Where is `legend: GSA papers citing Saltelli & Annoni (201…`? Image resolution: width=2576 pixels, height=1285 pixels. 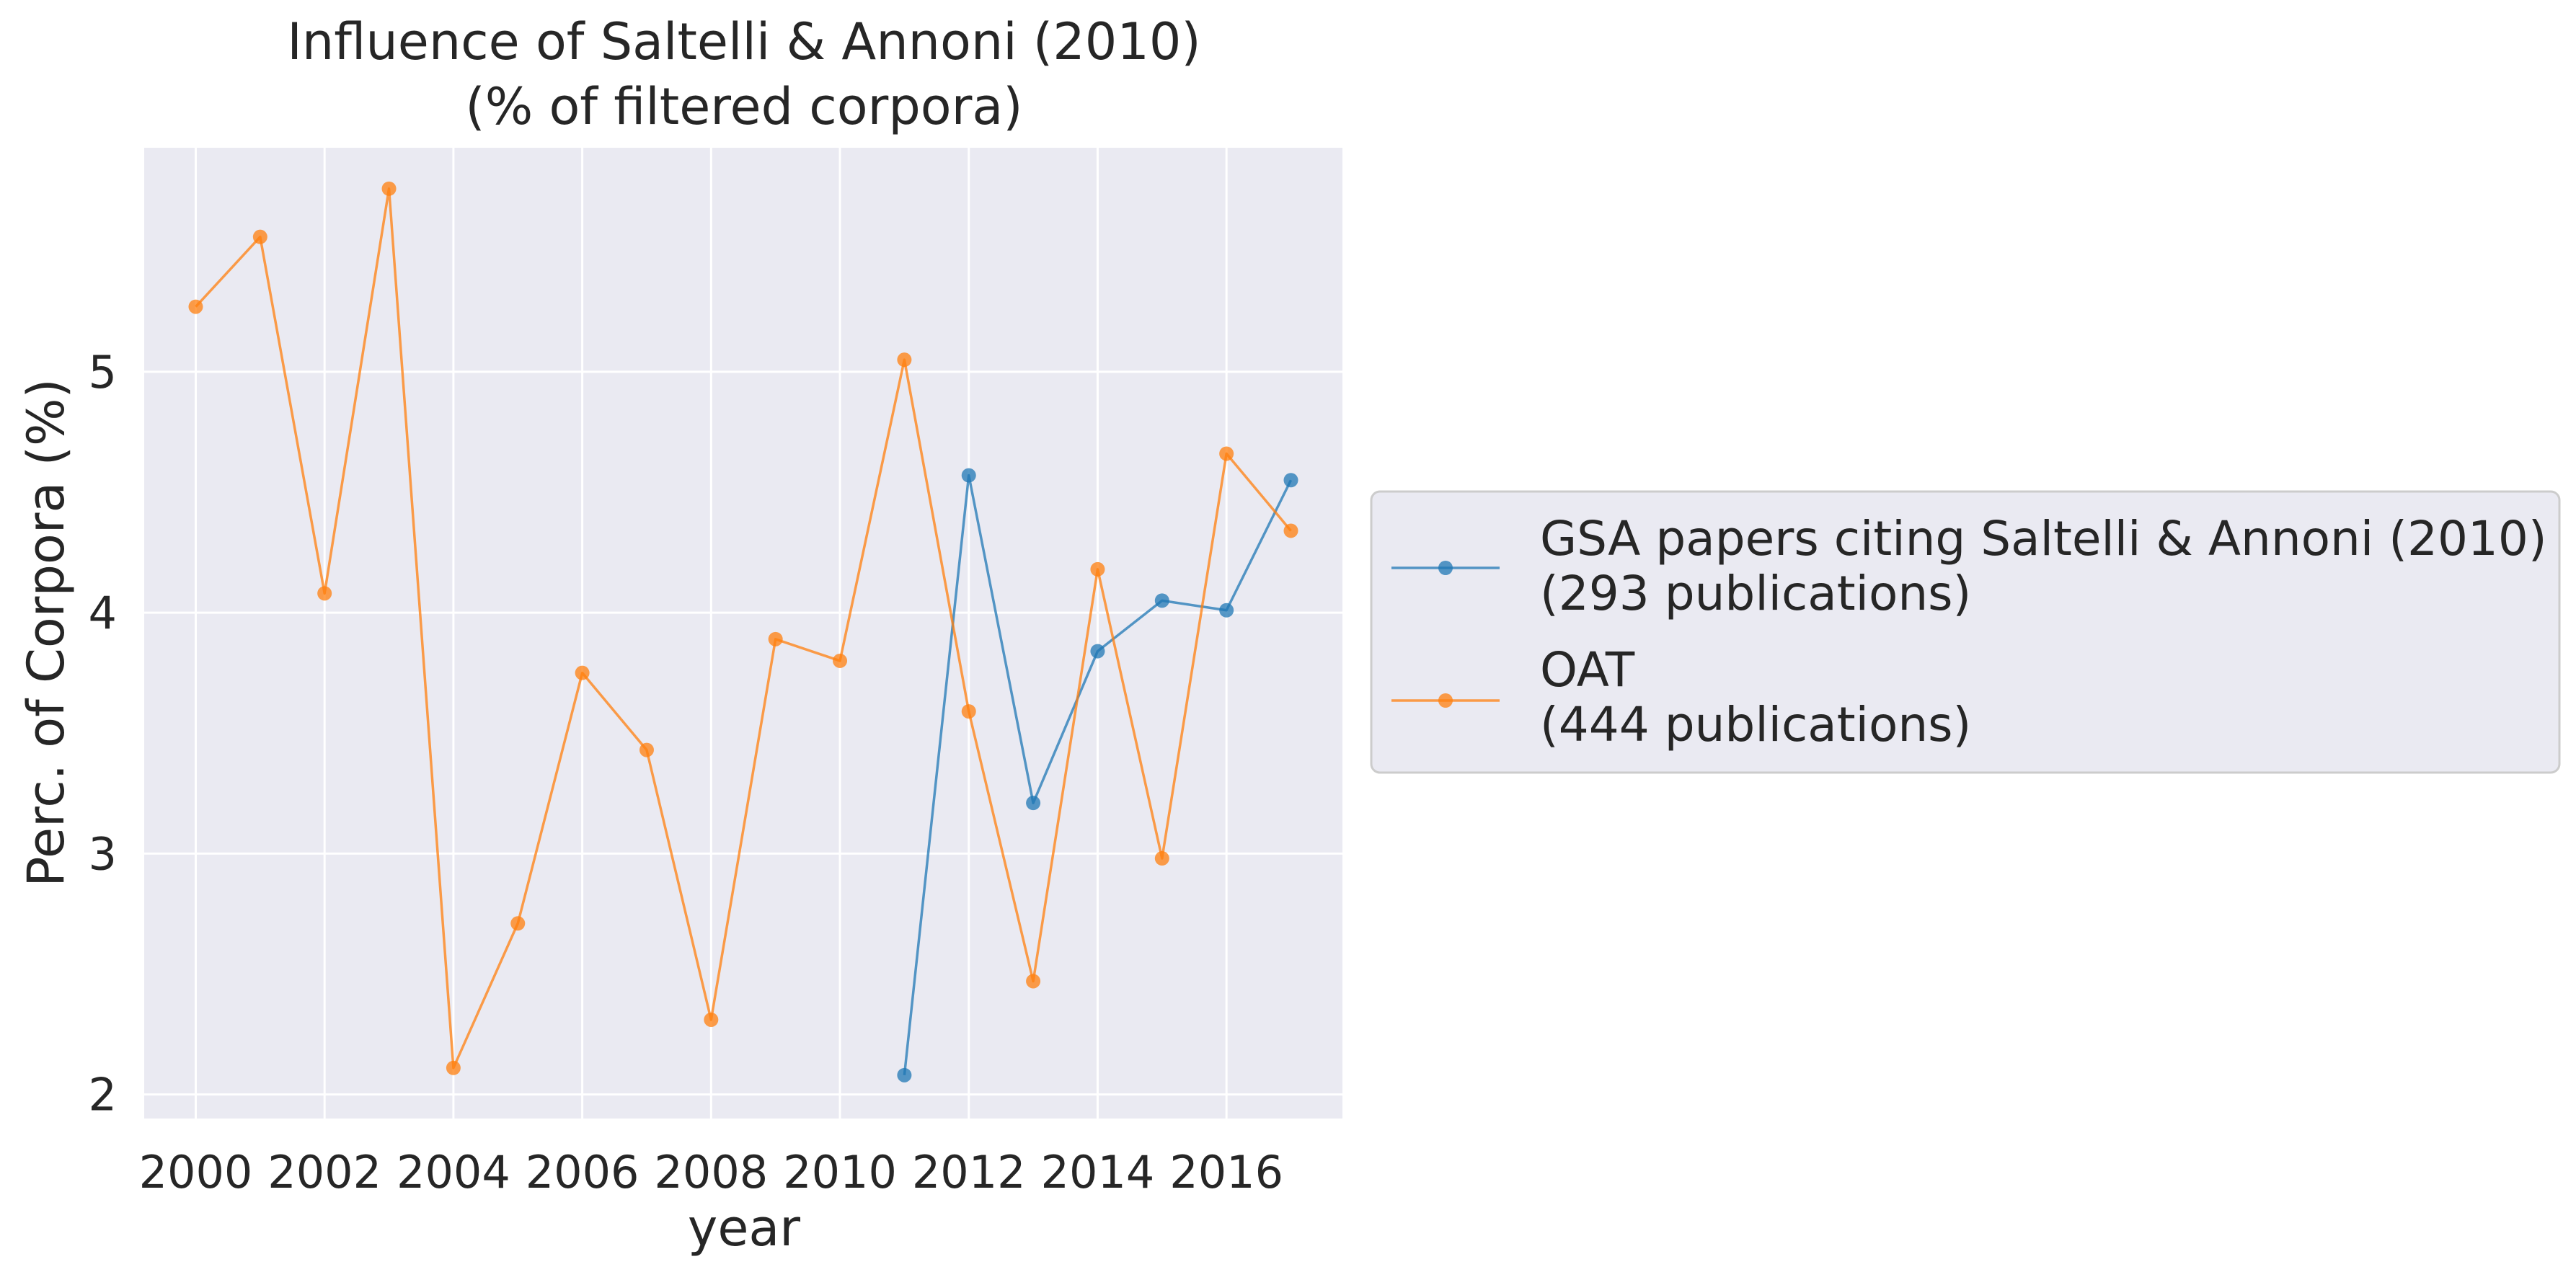
legend: GSA papers citing Saltelli & Annoni (201… is located at coordinates (1965, 632).